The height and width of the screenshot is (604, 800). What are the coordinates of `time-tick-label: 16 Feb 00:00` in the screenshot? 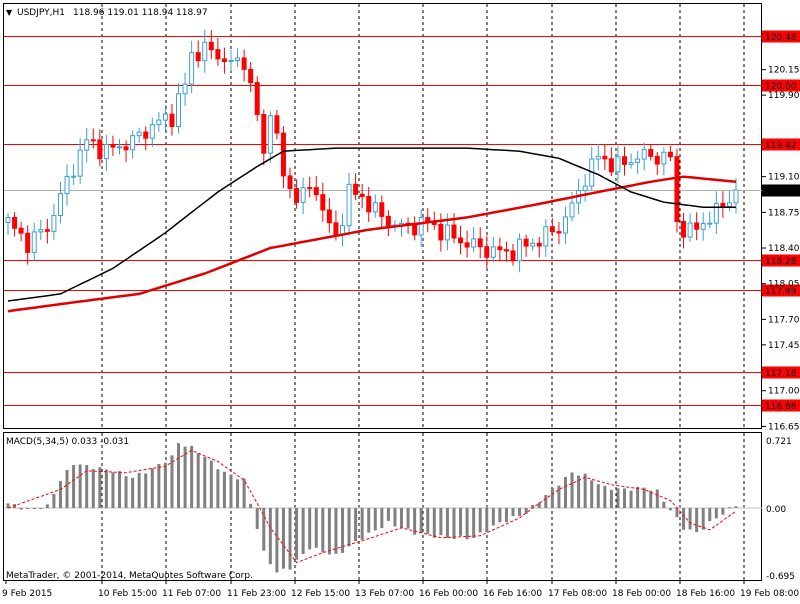 It's located at (448, 594).